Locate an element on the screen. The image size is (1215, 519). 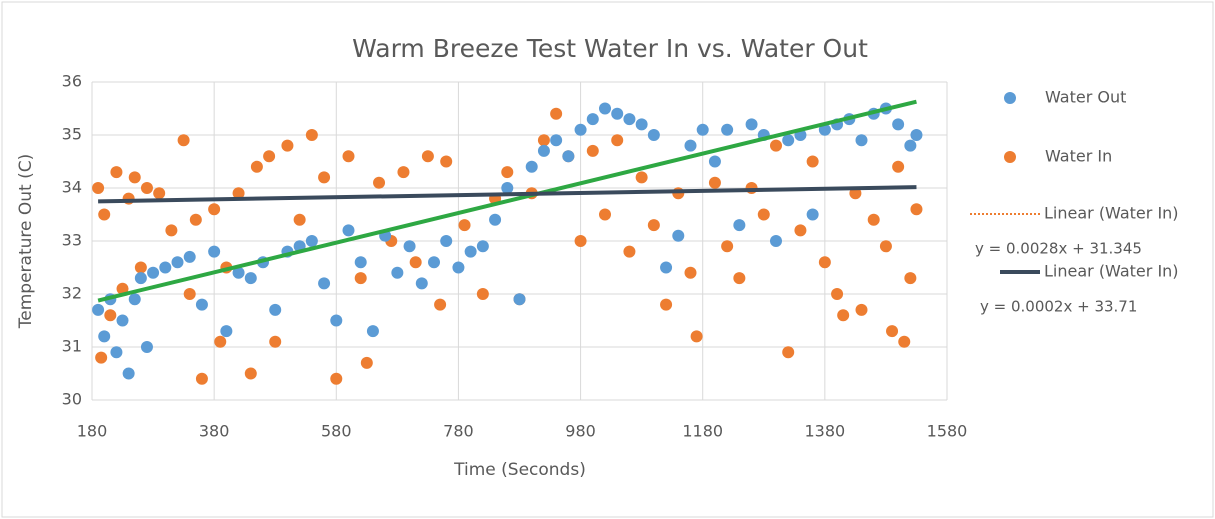
legend-label: Linear (Water In) is located at coordinates (1111, 271).